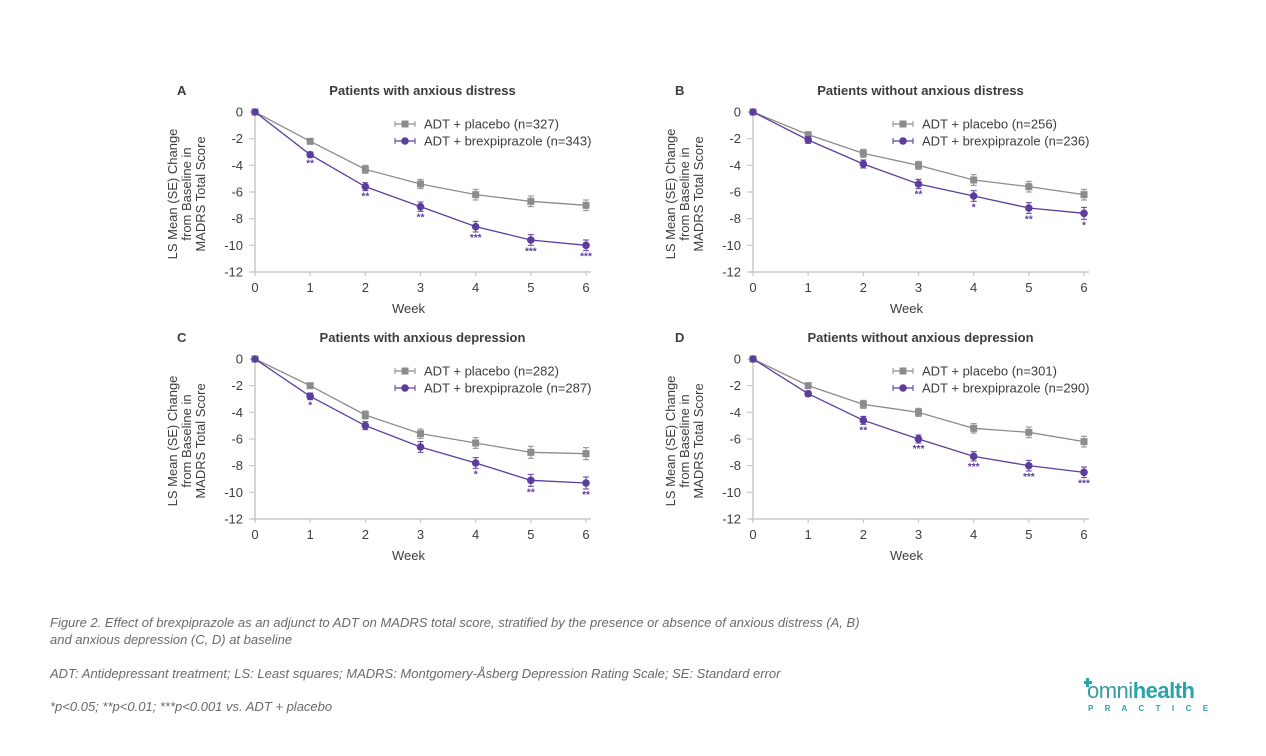  I want to click on omnihealth-logo: omnihealth P R A C T I C E, so click(1148, 695).